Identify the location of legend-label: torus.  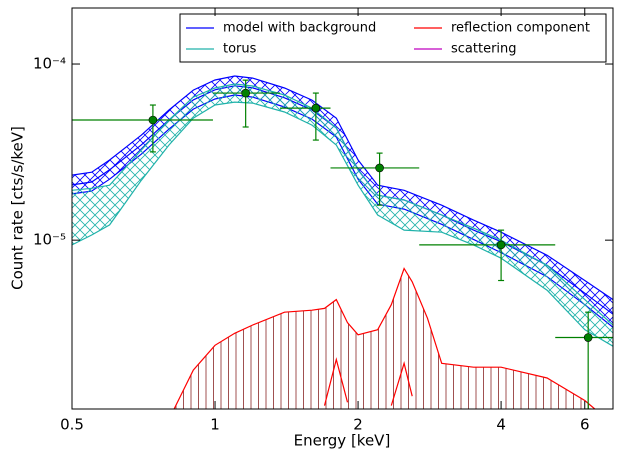
(240, 49).